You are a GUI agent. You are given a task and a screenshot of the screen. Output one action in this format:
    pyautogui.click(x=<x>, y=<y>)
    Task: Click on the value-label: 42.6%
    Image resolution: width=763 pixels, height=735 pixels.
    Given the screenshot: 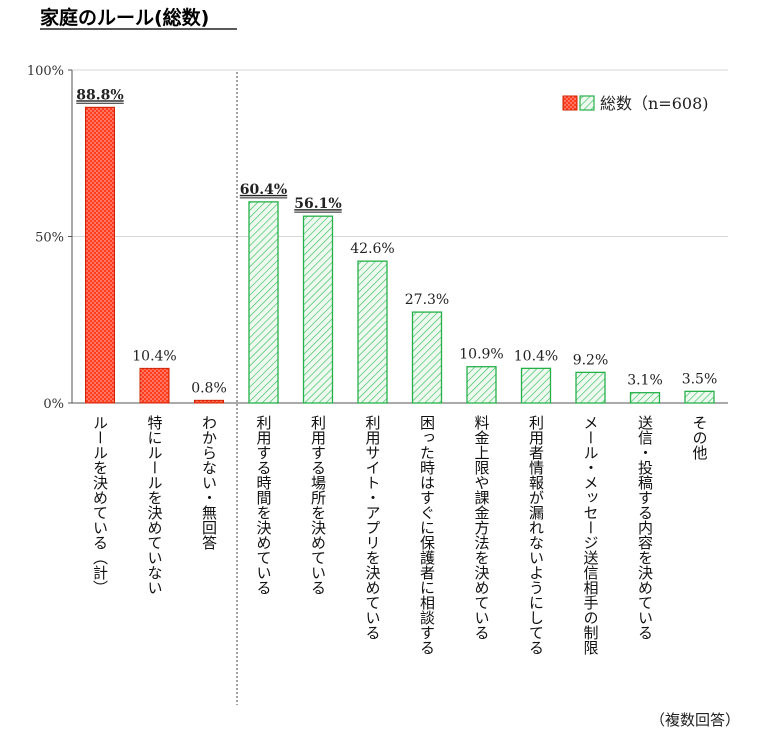 What is the action you would take?
    pyautogui.click(x=372, y=249)
    